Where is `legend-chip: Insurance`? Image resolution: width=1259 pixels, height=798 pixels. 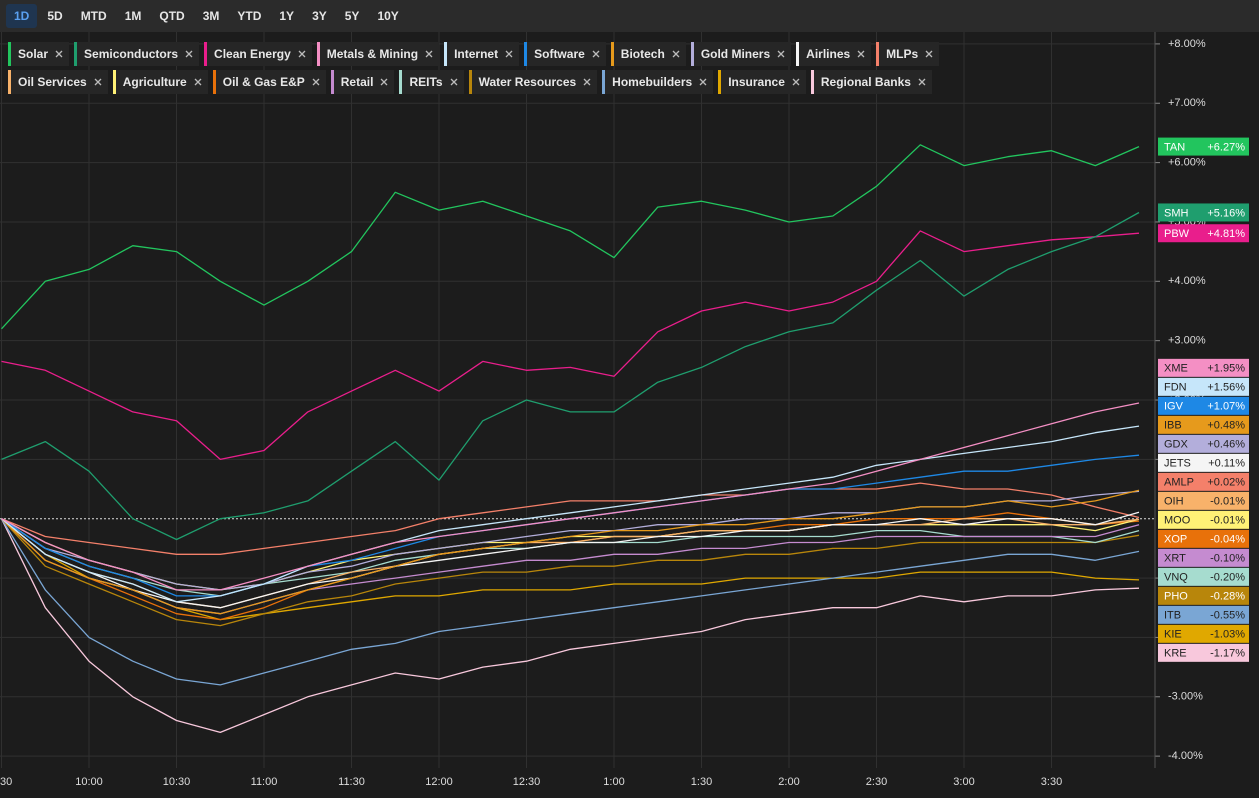 legend-chip: Insurance is located at coordinates (762, 82).